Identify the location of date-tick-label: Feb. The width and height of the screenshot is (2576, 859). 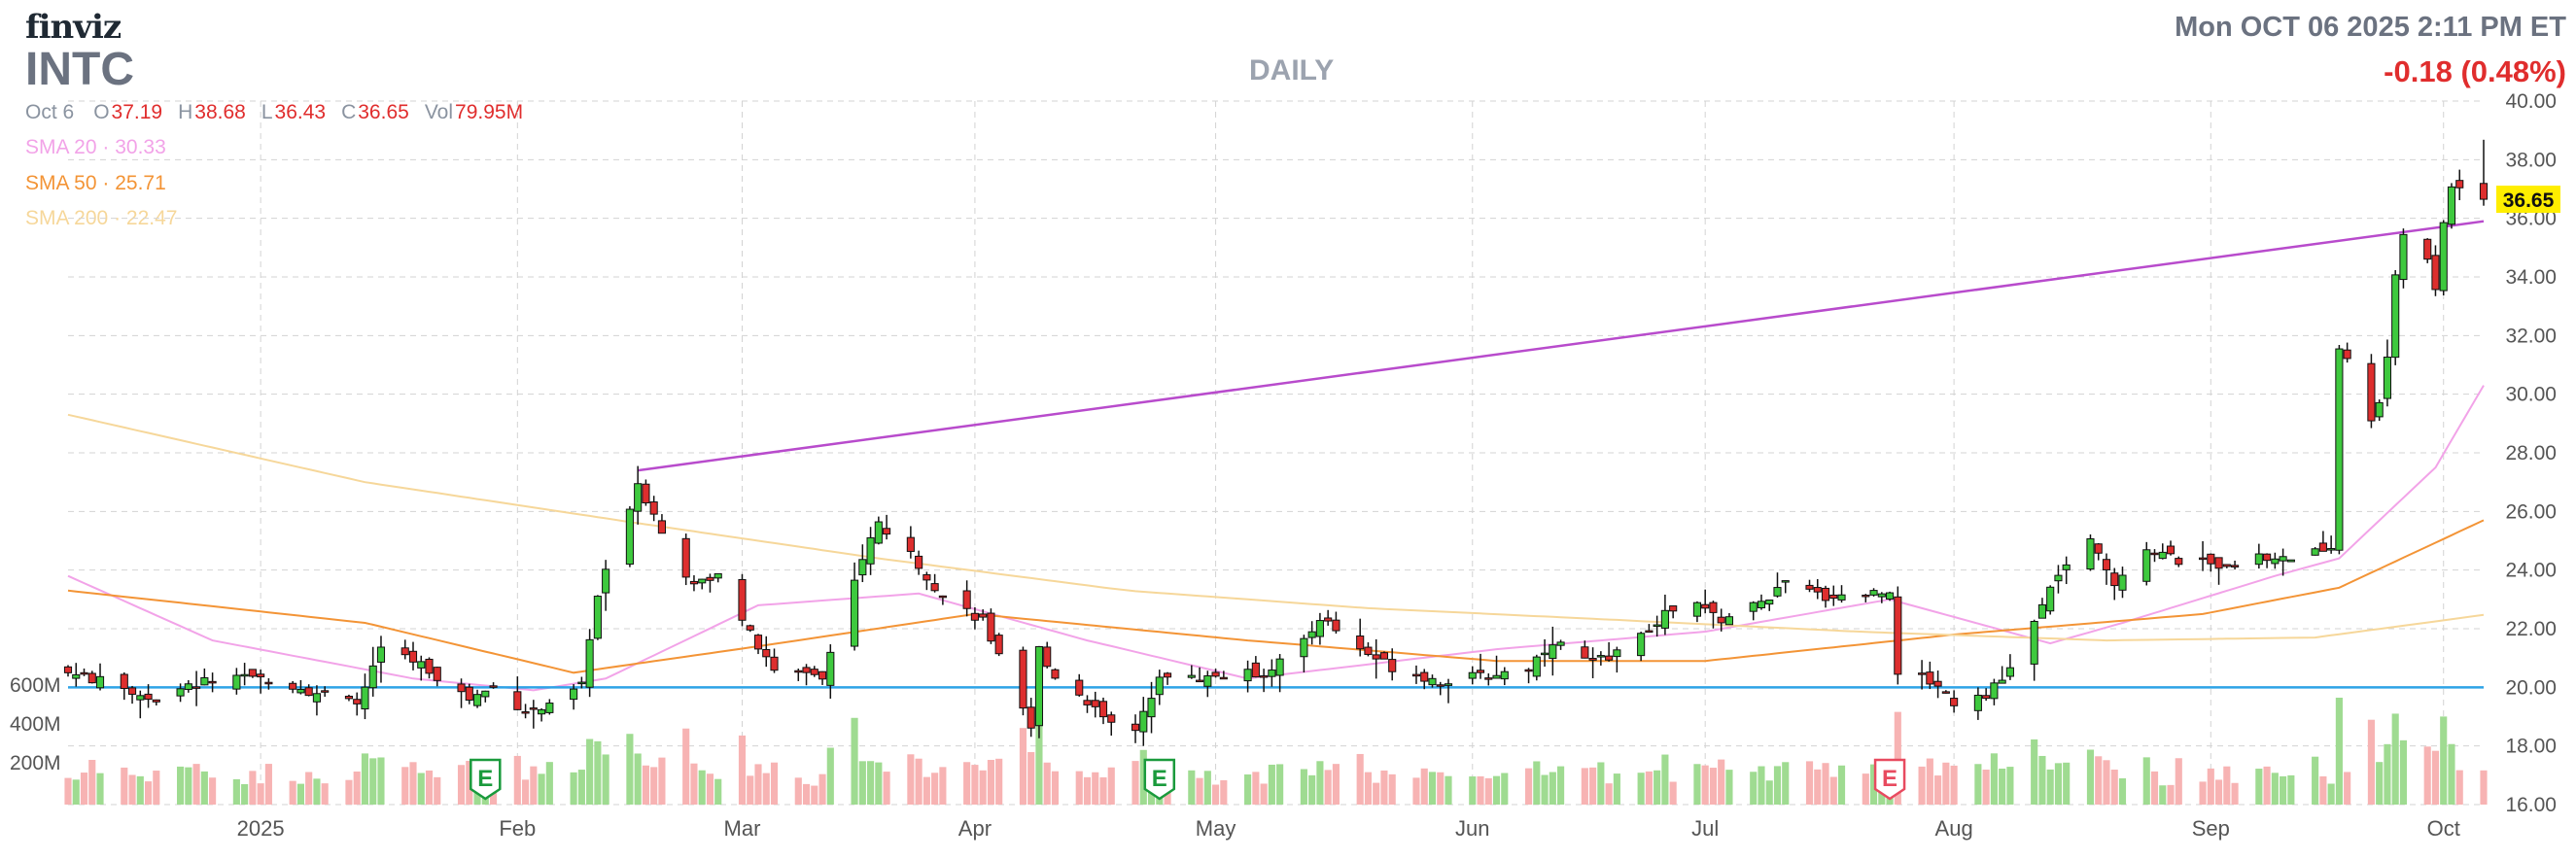
(517, 828).